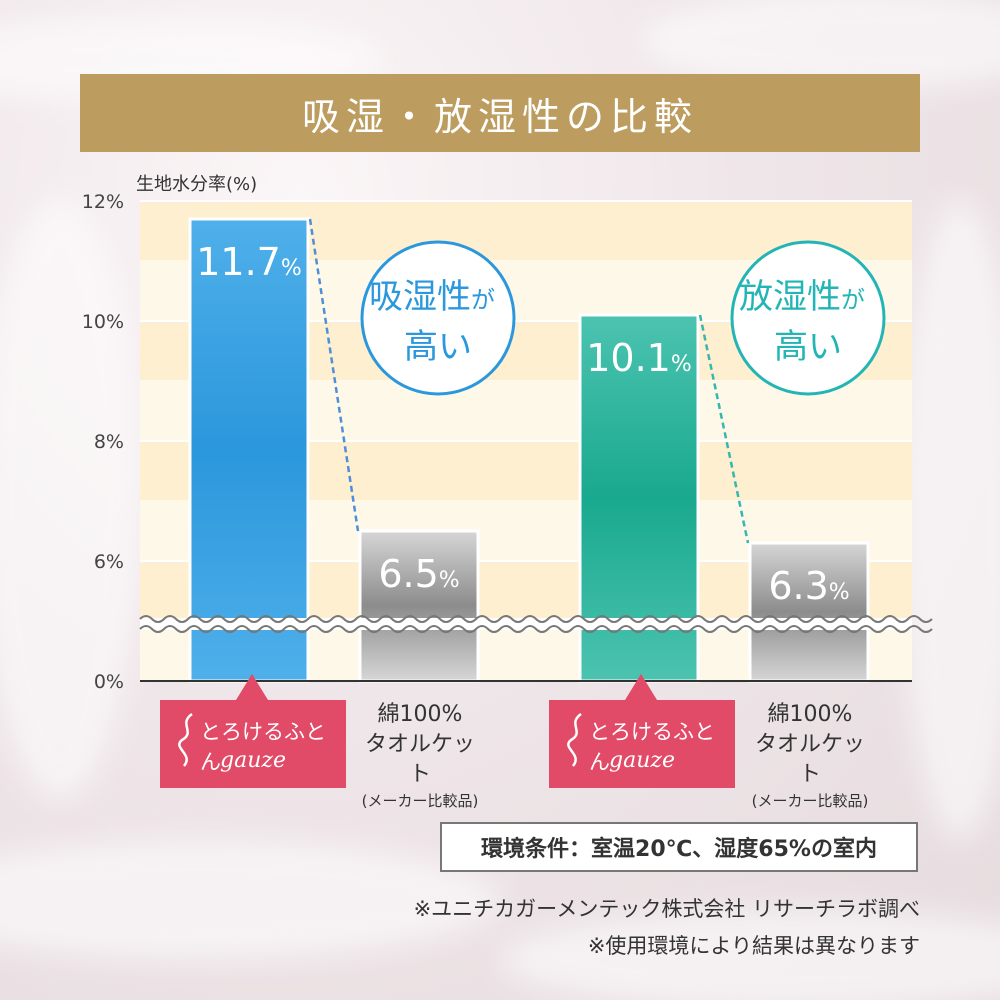 The width and height of the screenshot is (1000, 1000). Describe the element at coordinates (109, 682) in the screenshot. I see `y-tick-label: 0%` at that location.